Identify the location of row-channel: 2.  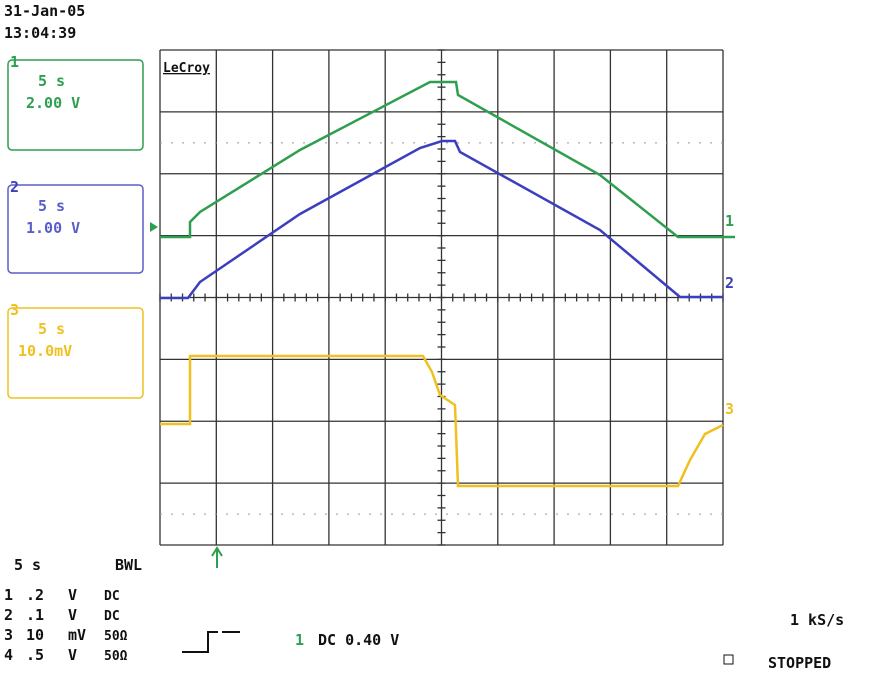
(8, 615).